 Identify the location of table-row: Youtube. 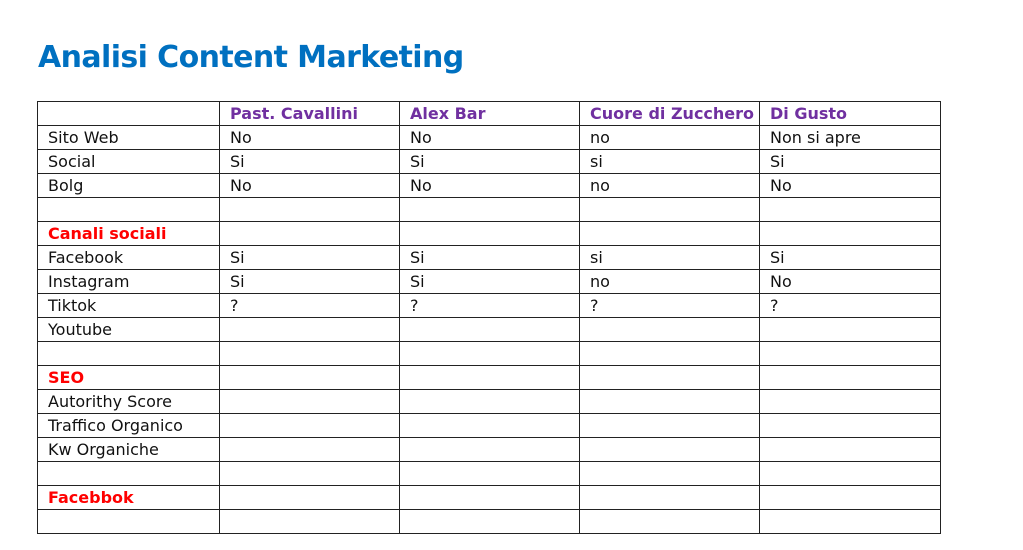
(489, 329).